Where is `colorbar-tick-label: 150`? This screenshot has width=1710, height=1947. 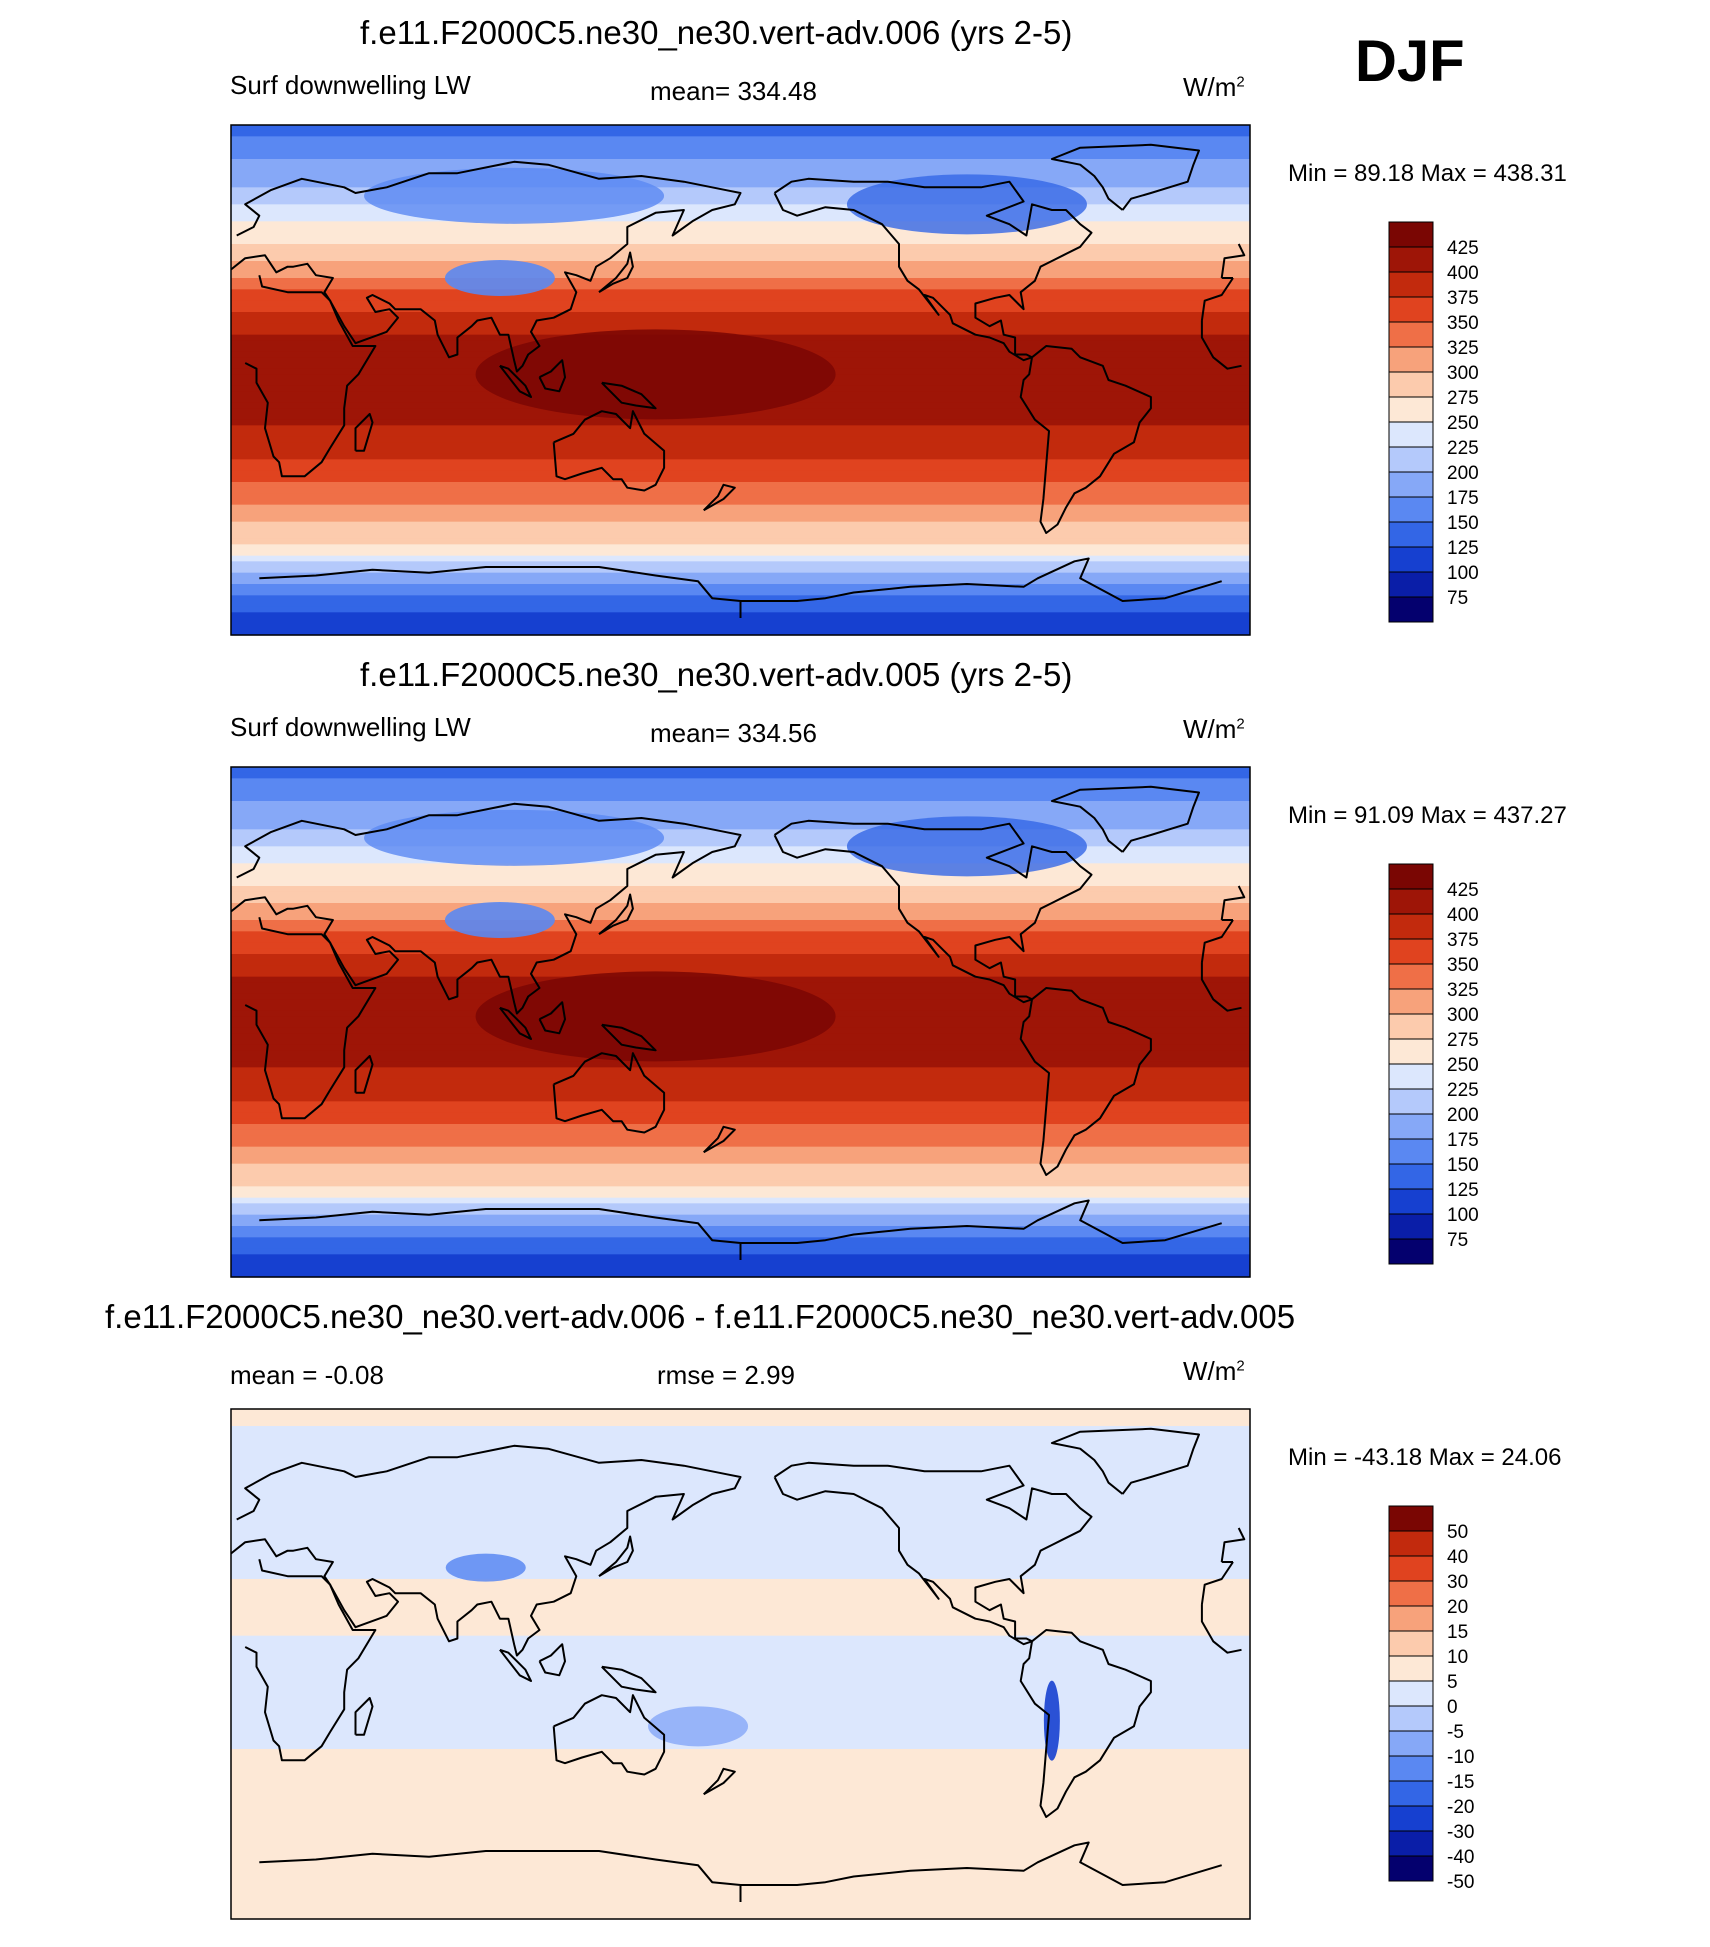
colorbar-tick-label: 150 is located at coordinates (1463, 1165).